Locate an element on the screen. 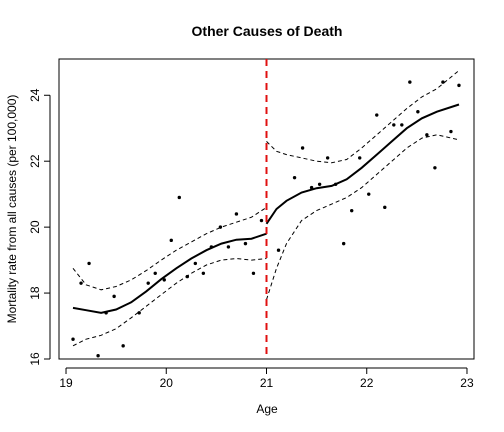 This screenshot has width=504, height=432. chart-title: Other Causes of Death is located at coordinates (267, 31).